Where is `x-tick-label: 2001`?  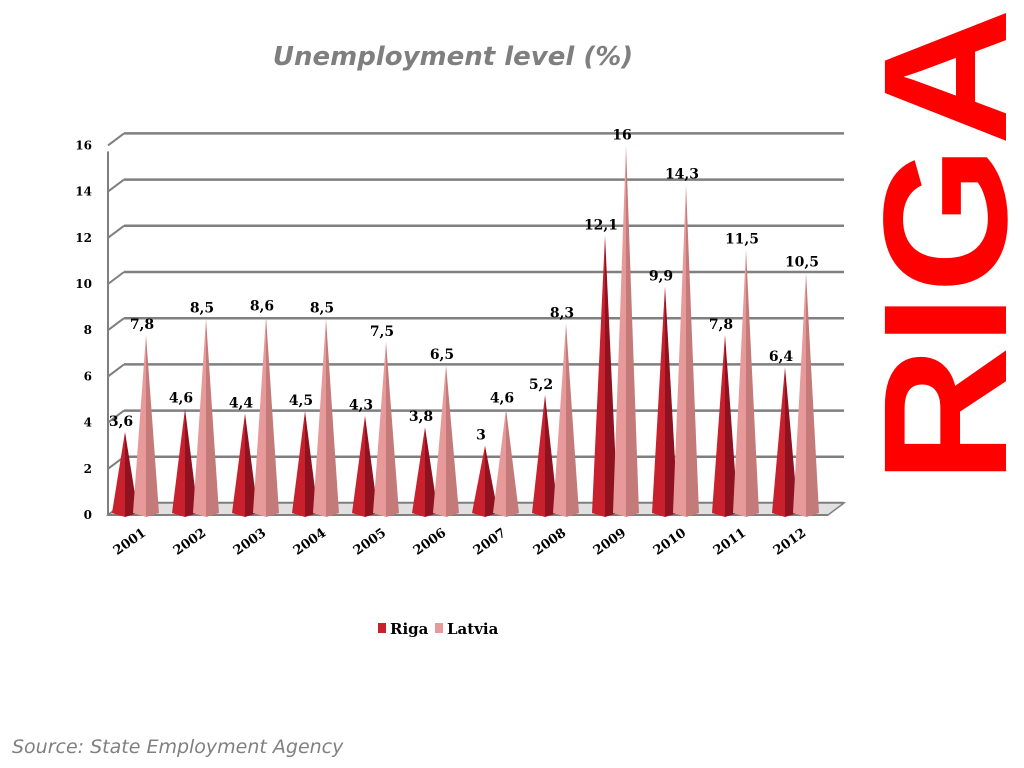 x-tick-label: 2001 is located at coordinates (130, 542).